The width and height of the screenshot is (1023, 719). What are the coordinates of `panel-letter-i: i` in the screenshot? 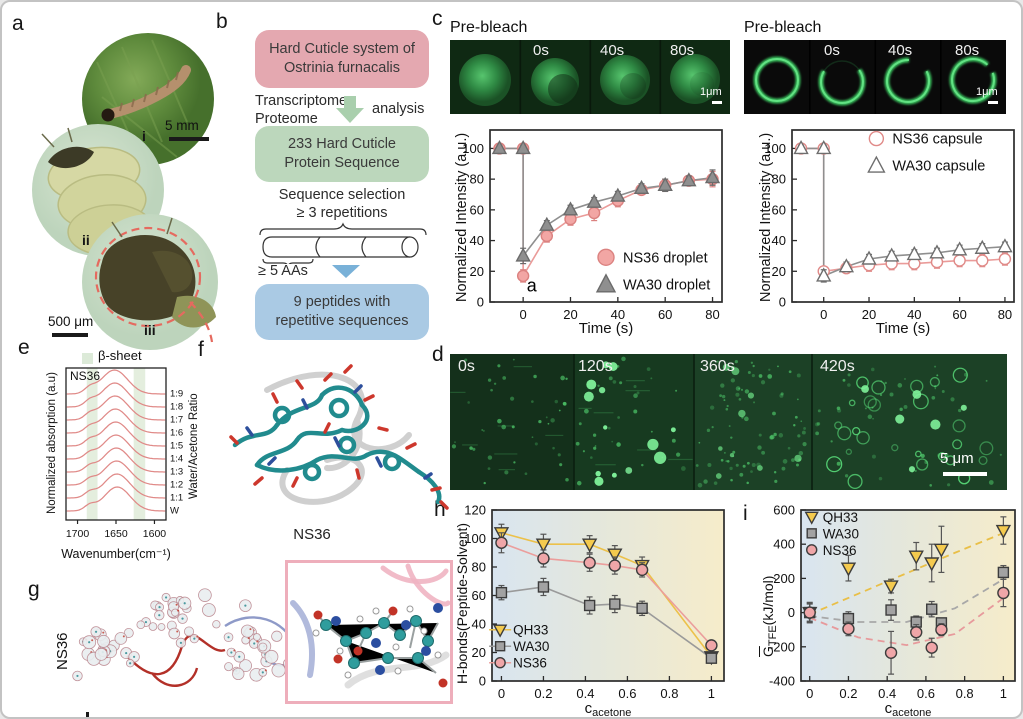 It's located at (745, 513).